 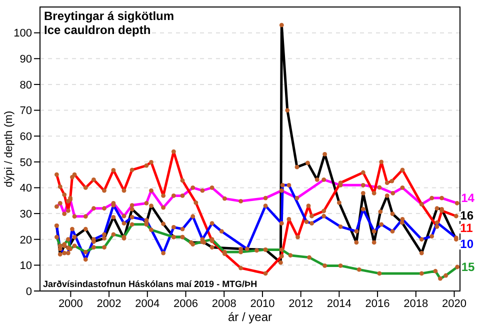 I want to click on series-label: 11, so click(x=467, y=228).